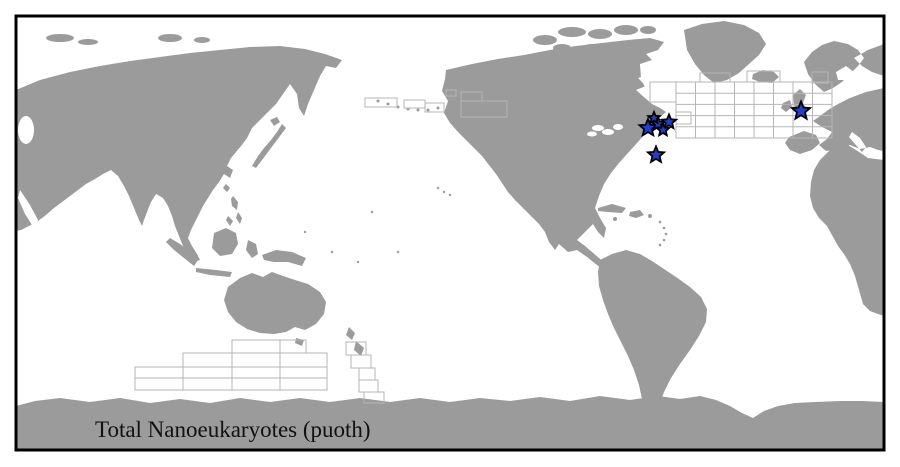 This screenshot has width=900, height=467. Describe the element at coordinates (351, 38) in the screenshot. I see `arctic-islands` at that location.